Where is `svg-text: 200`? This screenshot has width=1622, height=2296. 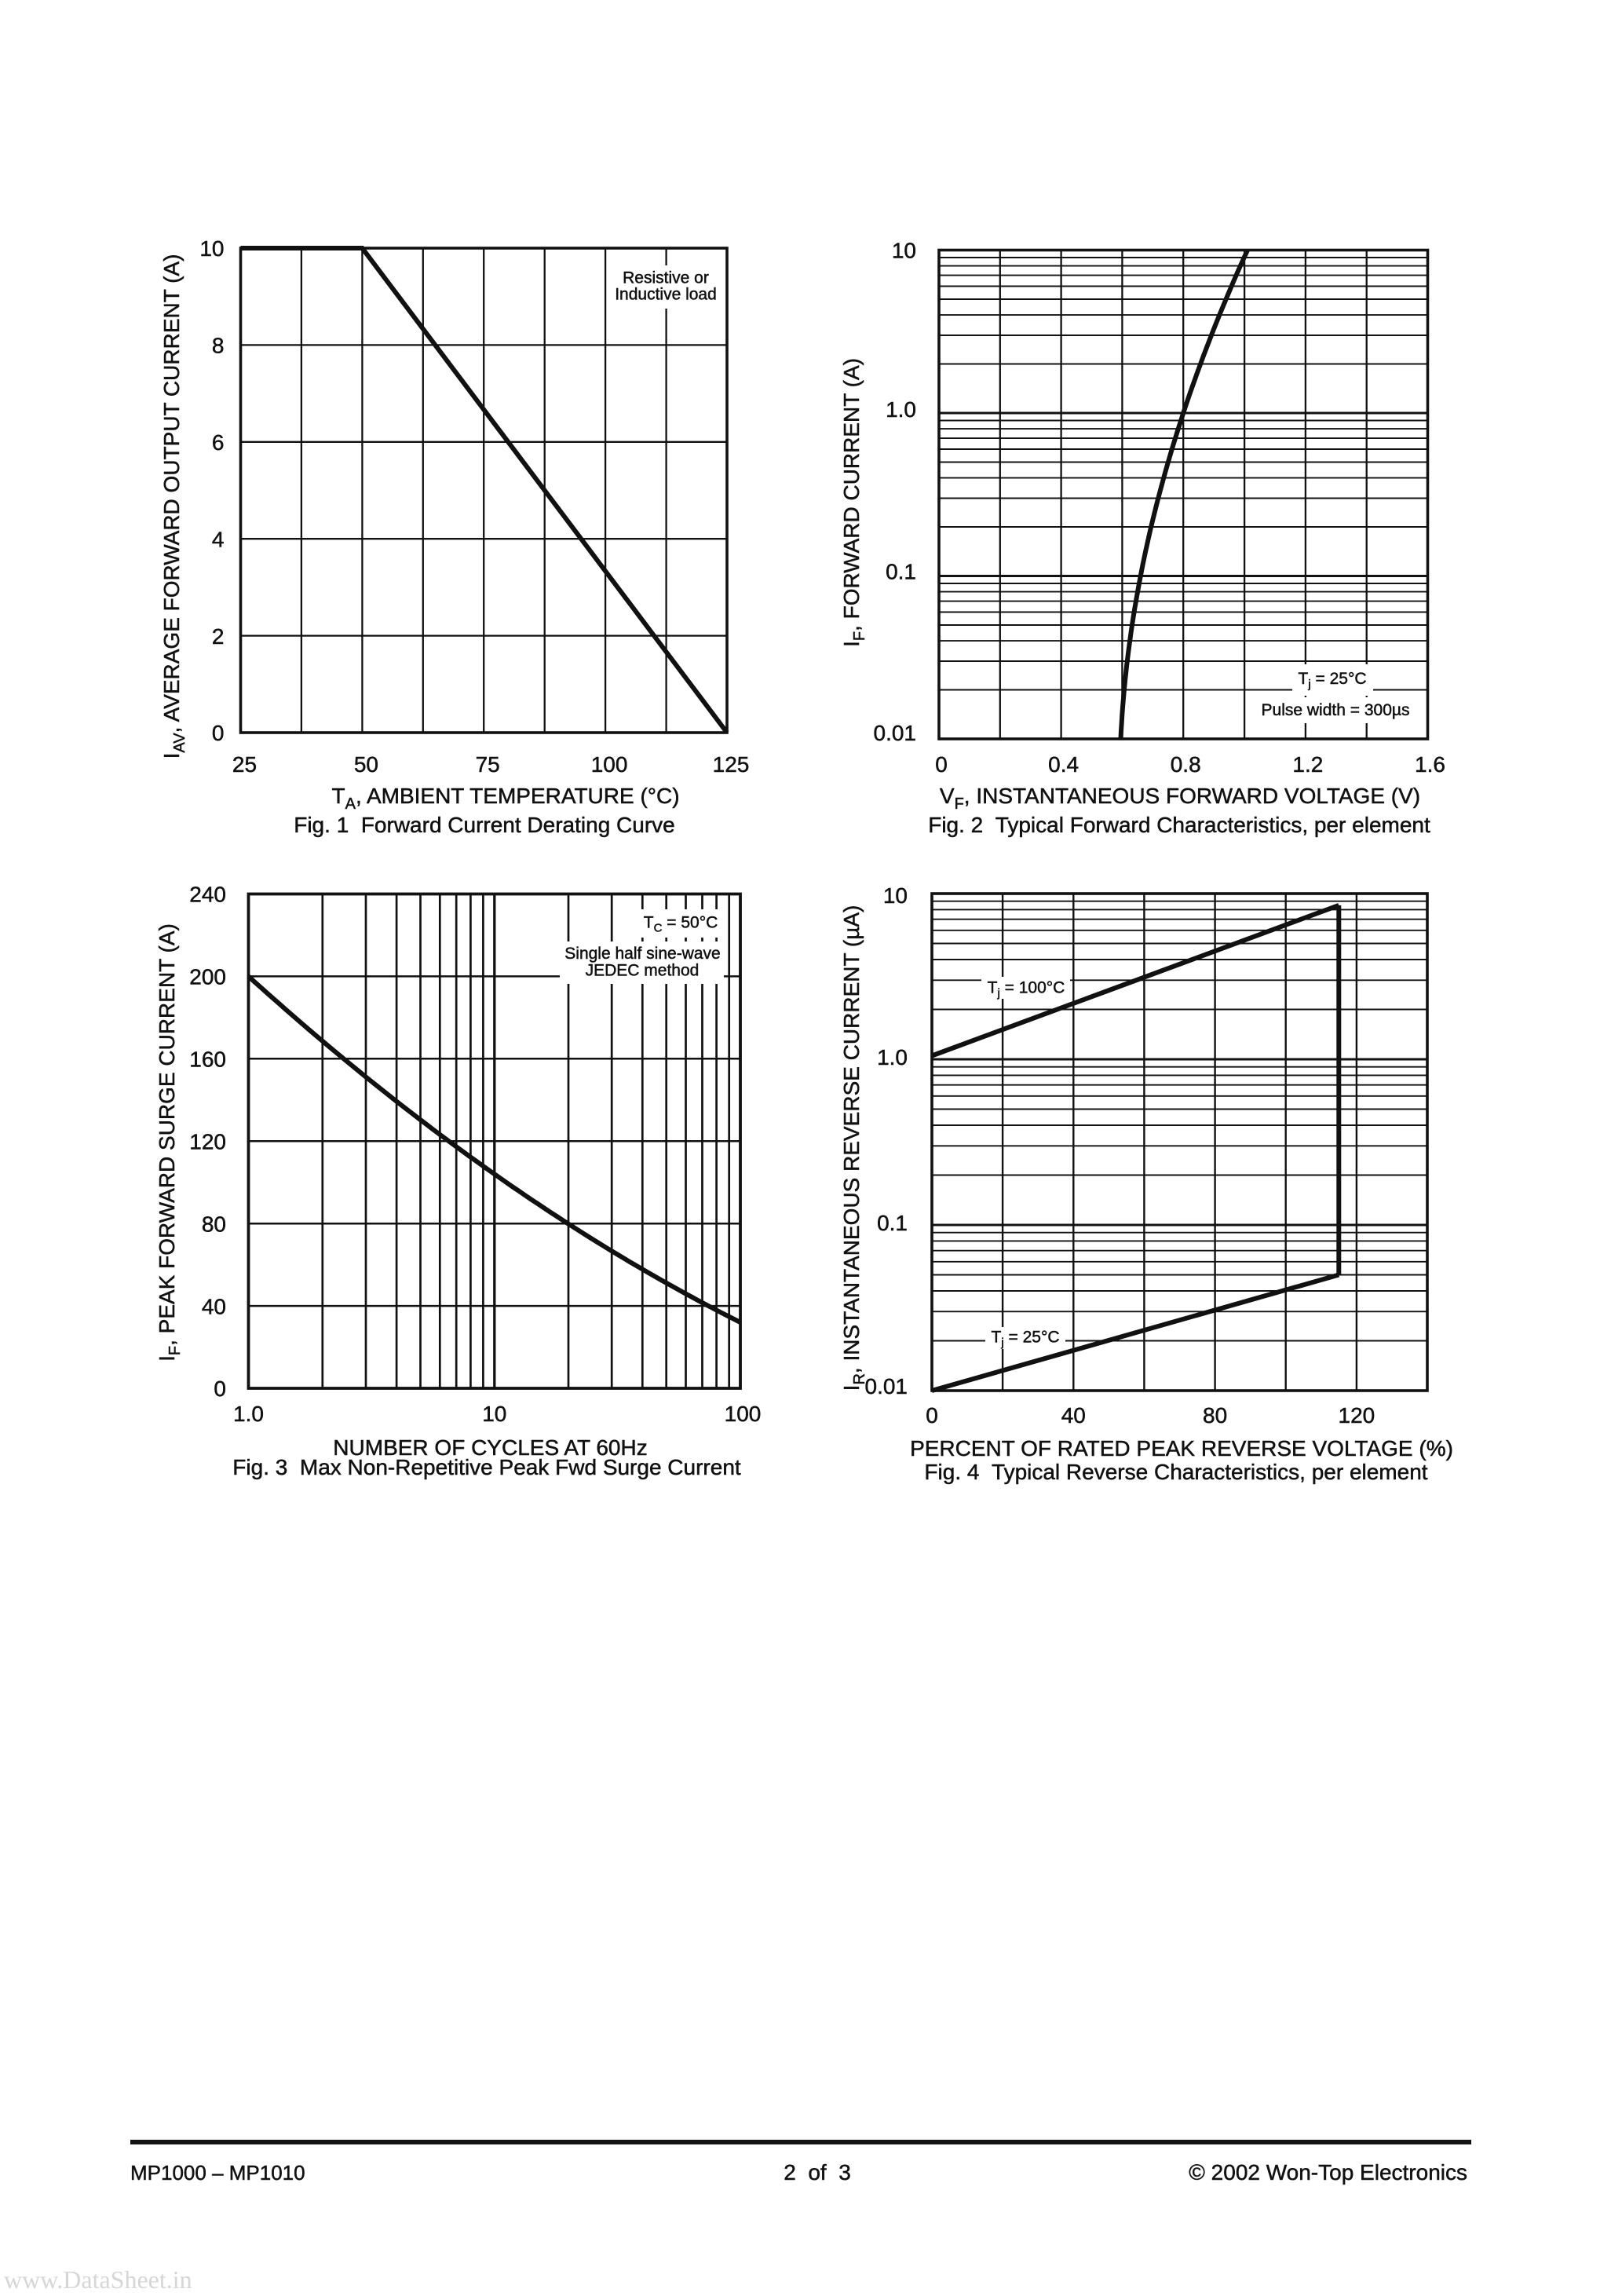 svg-text: 200 is located at coordinates (207, 977).